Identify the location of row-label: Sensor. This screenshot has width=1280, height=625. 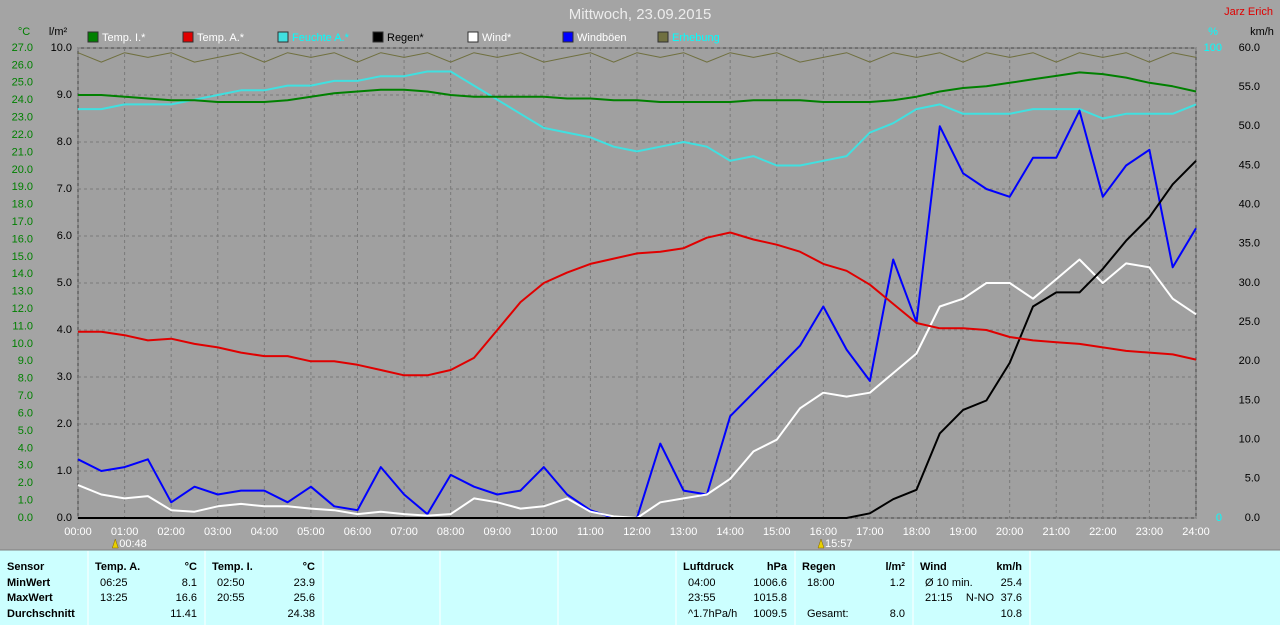
(26, 567).